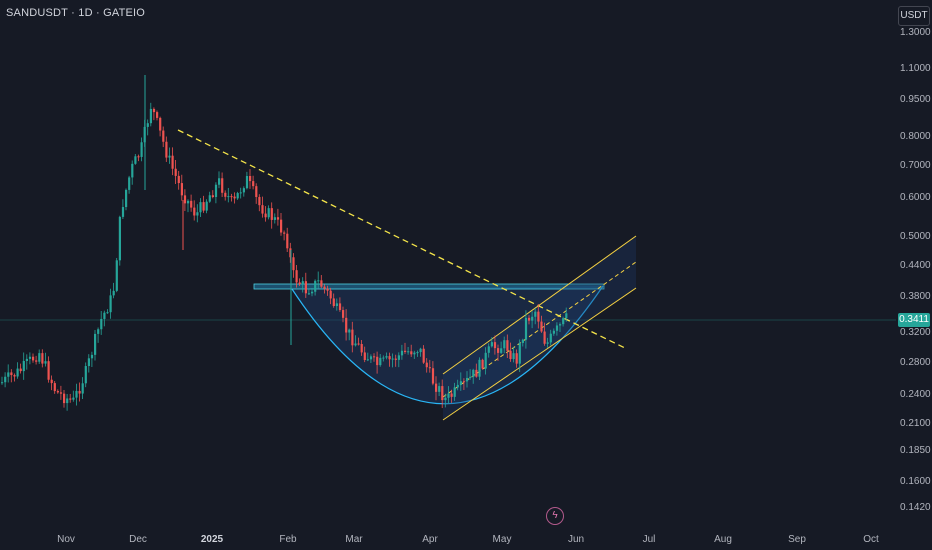  Describe the element at coordinates (915, 450) in the screenshot. I see `price-axis-label: 0.1850` at that location.